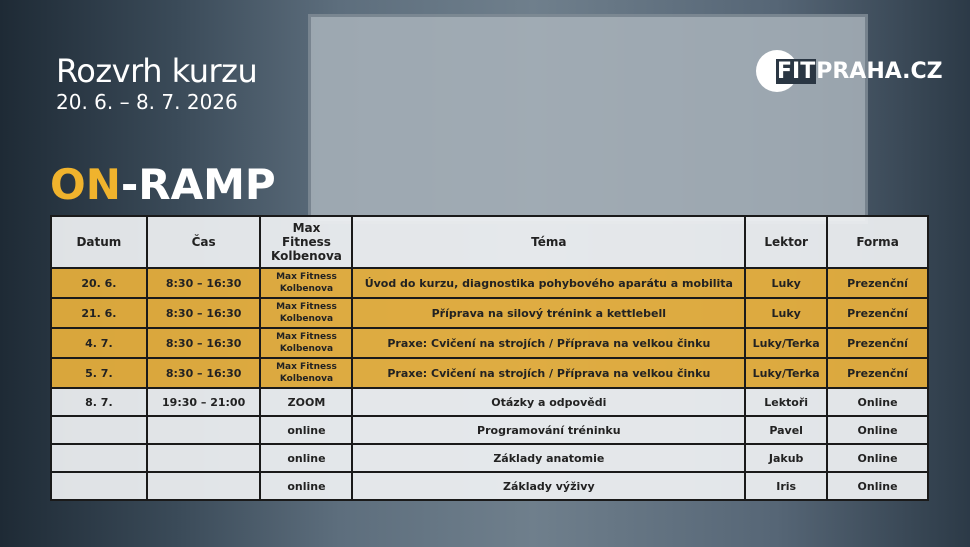  I want to click on cell-lektor: Pavel, so click(786, 430).